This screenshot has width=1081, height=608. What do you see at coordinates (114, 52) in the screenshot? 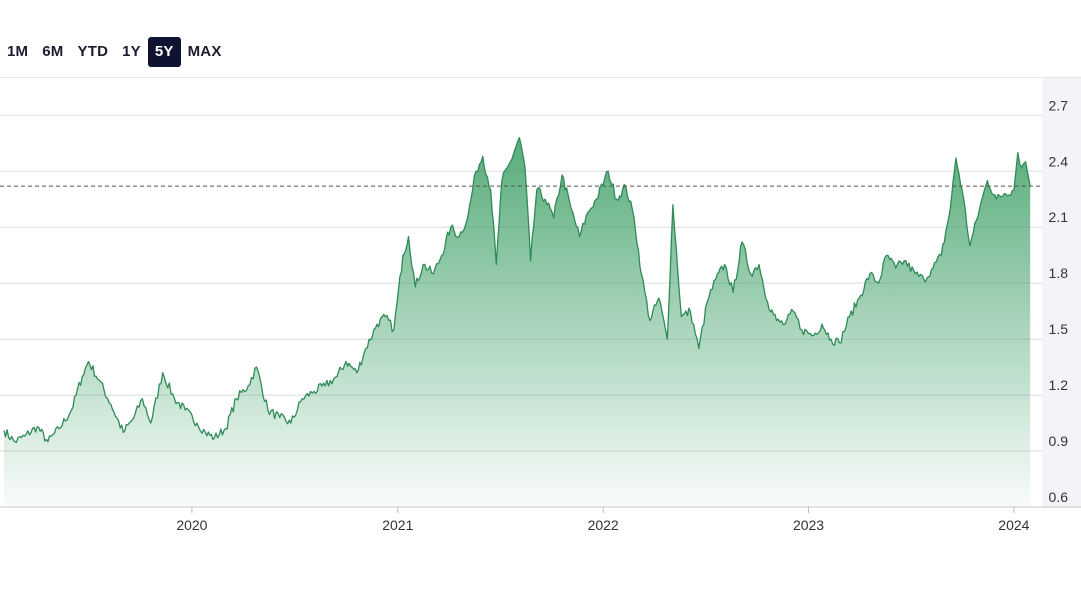
I see `time-range-selector: 1M 6M YTD 1Y 5Y MAX` at bounding box center [114, 52].